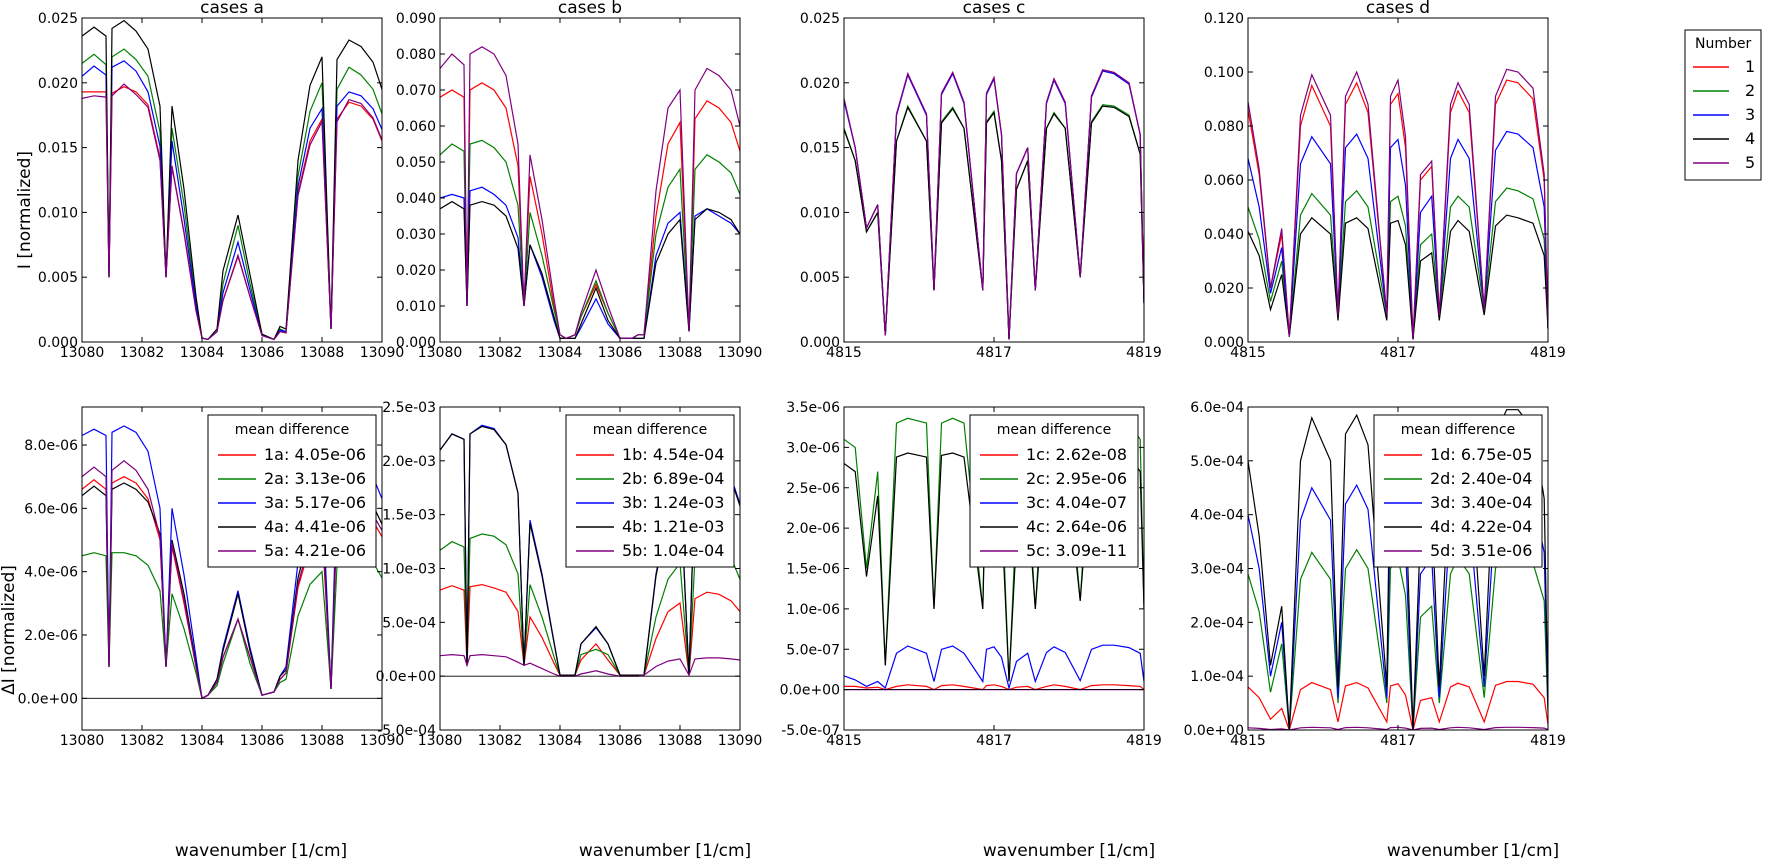 The image size is (1769, 864). What do you see at coordinates (315, 454) in the screenshot?
I see `legend-entry-1: 1a: 4.05e-06` at bounding box center [315, 454].